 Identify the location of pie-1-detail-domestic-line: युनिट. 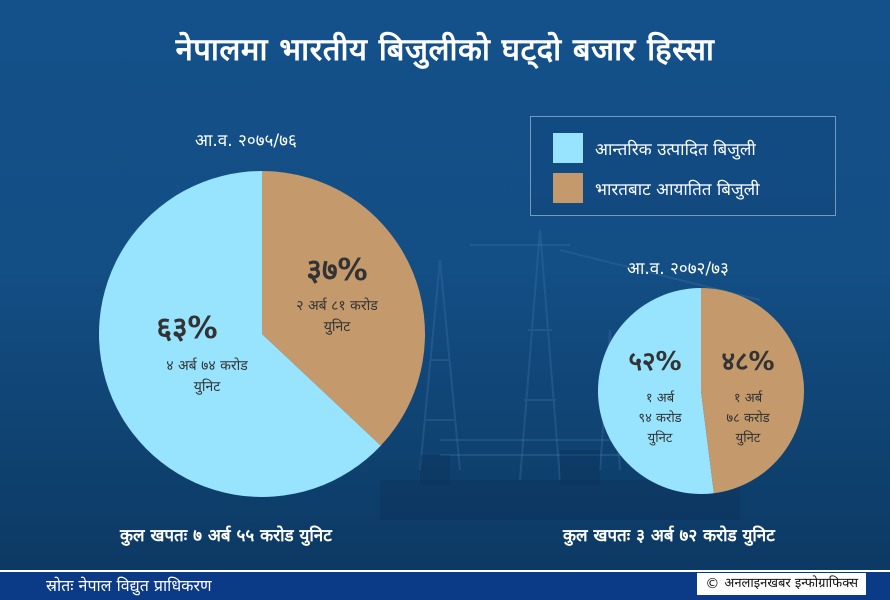
(208, 386).